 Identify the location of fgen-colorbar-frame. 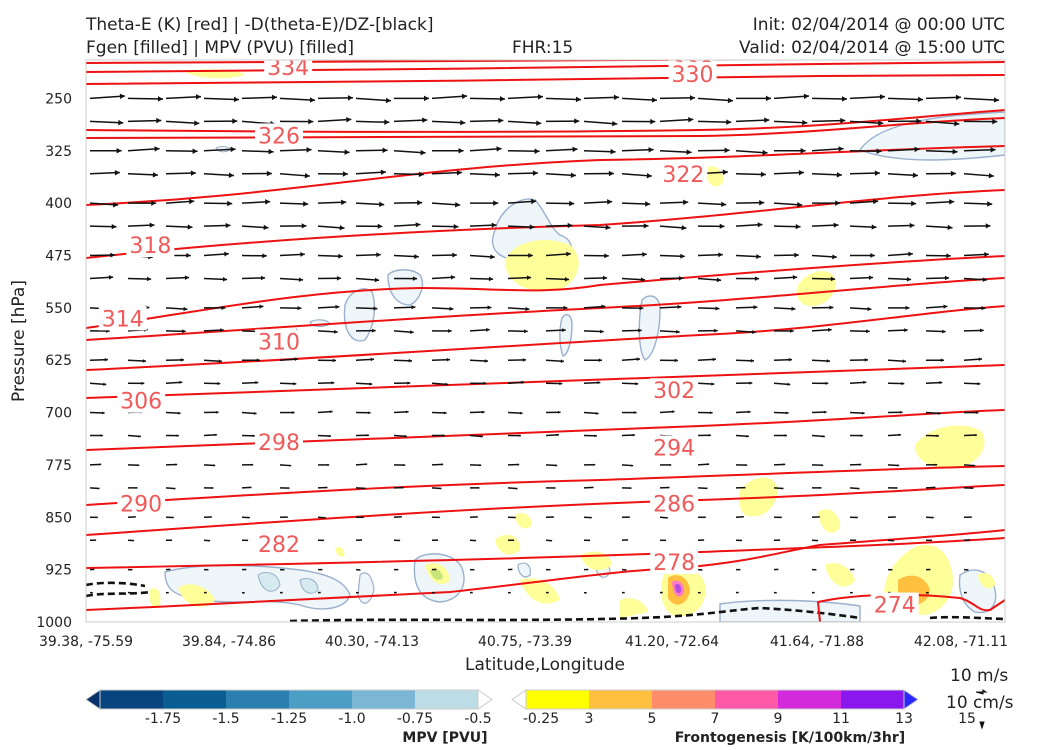
(715, 699).